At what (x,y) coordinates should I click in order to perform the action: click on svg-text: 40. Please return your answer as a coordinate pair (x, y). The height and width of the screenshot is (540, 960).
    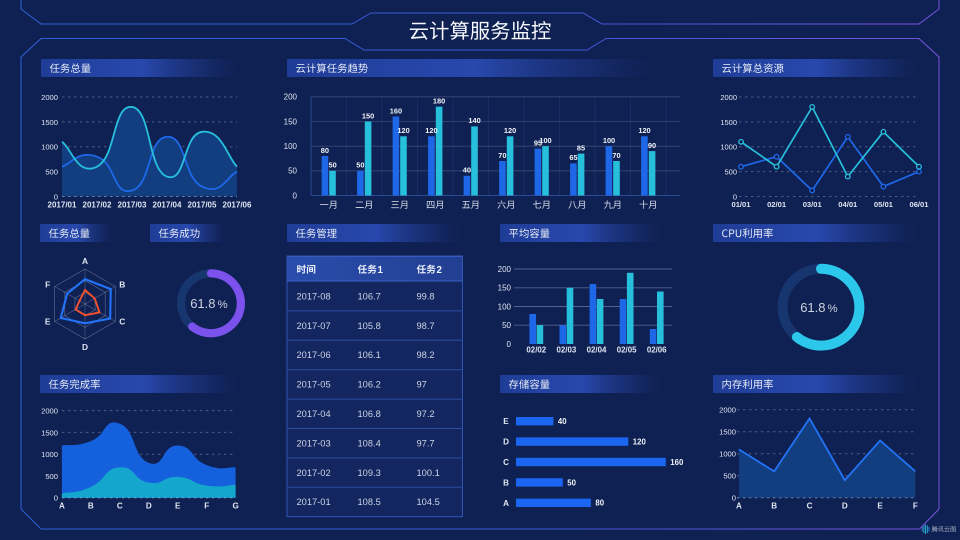
    Looking at the image, I should click on (562, 421).